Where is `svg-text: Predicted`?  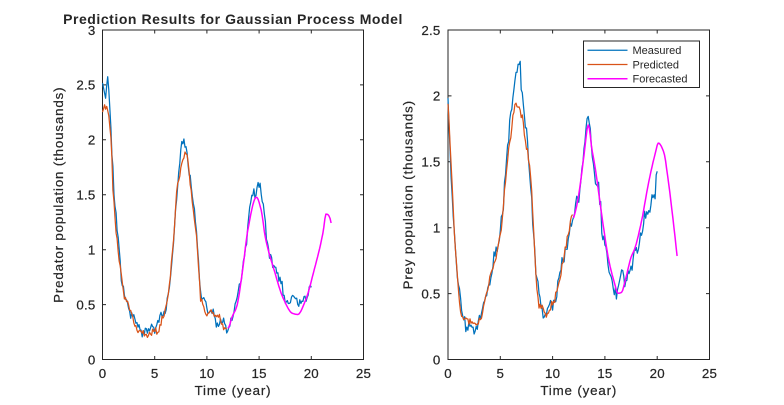
svg-text: Predicted is located at coordinates (656, 65).